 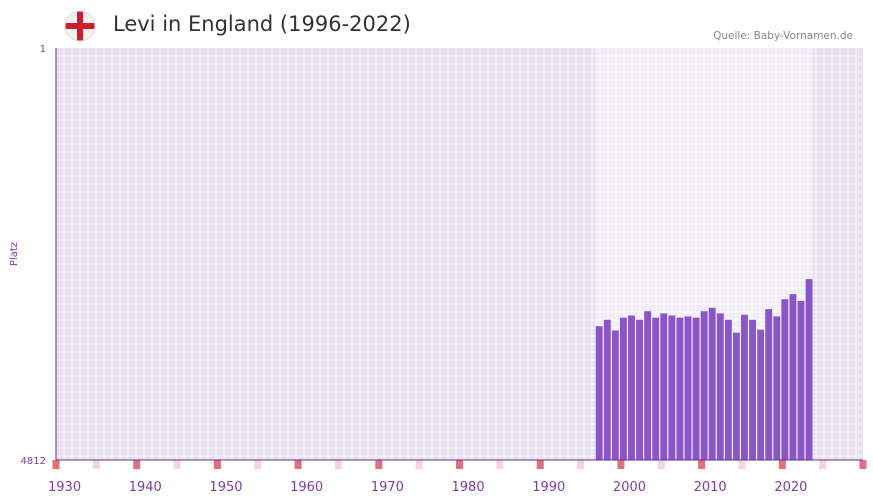 I want to click on x-tick-label: 1990, so click(x=548, y=487).